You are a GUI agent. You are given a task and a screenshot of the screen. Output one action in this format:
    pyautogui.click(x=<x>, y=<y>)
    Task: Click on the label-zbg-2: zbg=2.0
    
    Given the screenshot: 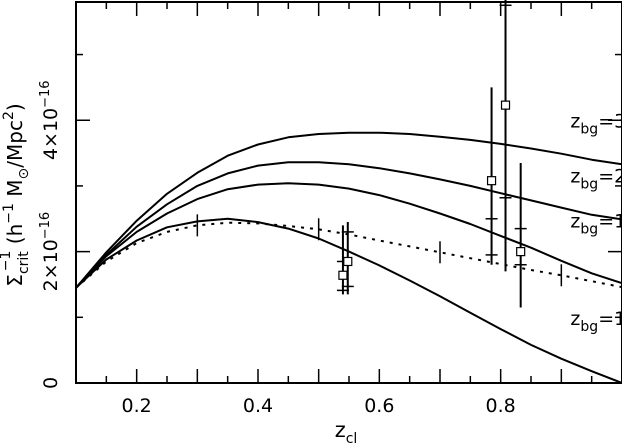 What is the action you would take?
    pyautogui.click(x=596, y=179)
    